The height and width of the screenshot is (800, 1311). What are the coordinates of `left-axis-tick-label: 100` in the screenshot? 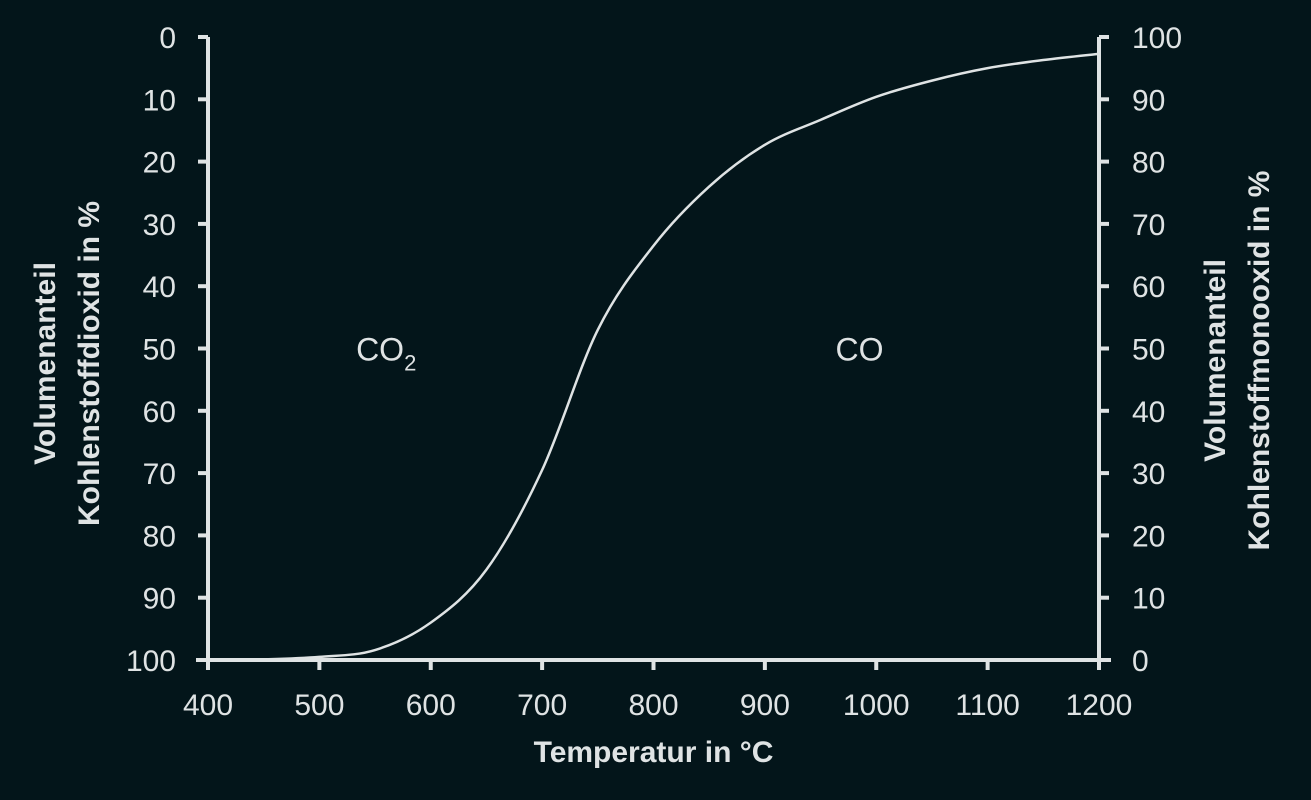 It's located at (151, 661).